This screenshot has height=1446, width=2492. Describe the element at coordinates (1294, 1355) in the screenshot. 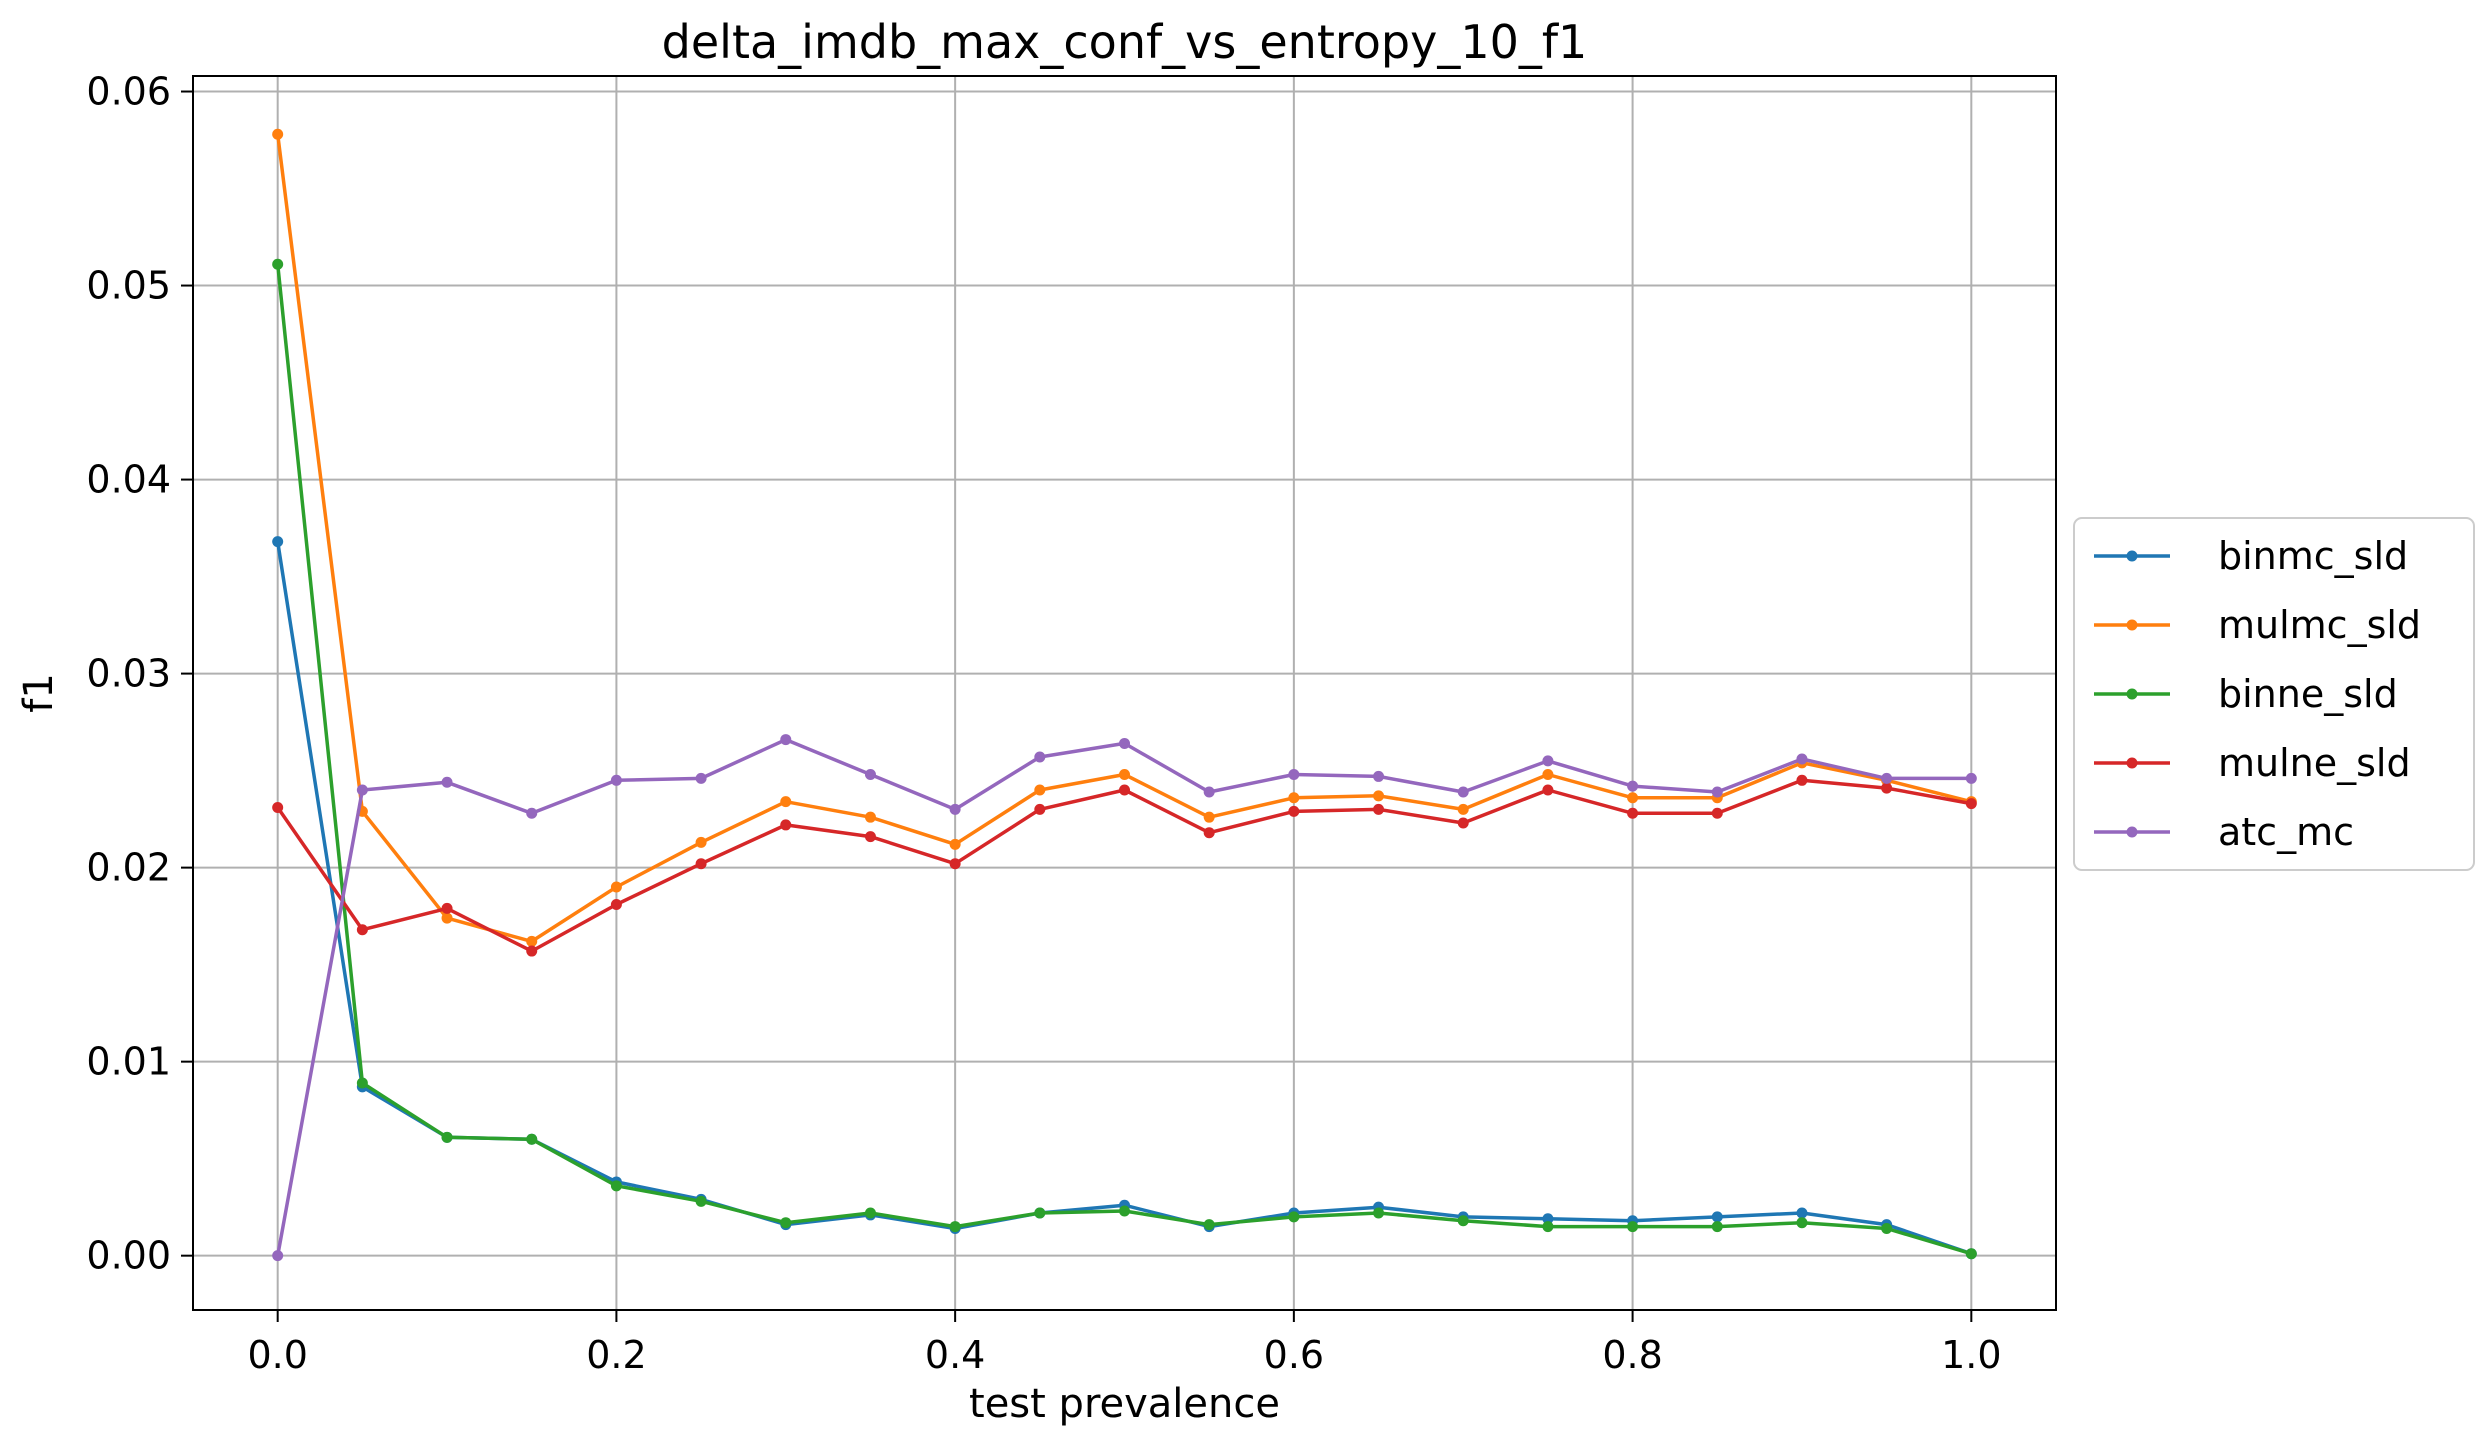

I see `x-tick-label: 0.6` at that location.